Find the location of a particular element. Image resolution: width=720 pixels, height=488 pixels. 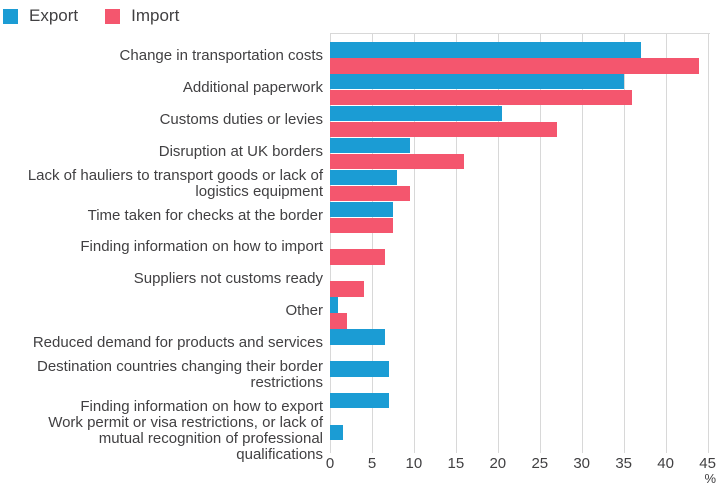

category-label-0: Change in transportation costs is located at coordinates (221, 55).